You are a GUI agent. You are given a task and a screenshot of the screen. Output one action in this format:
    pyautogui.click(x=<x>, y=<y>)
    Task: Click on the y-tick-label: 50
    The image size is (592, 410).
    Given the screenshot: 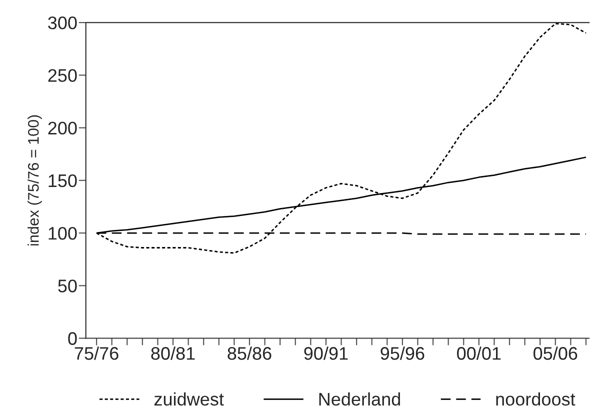 What is the action you would take?
    pyautogui.click(x=67, y=286)
    